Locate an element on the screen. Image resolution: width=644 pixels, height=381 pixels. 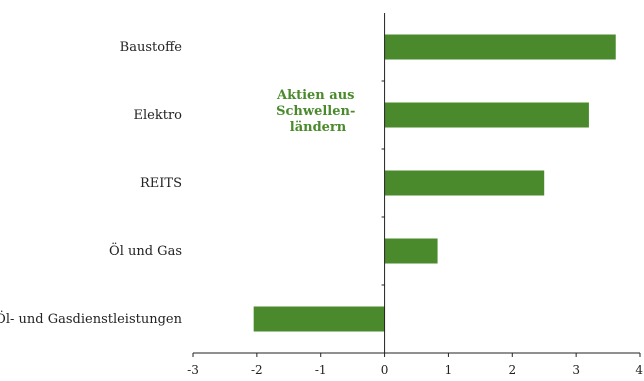
annotation-line-2: Schwellen- is located at coordinates (315, 111).